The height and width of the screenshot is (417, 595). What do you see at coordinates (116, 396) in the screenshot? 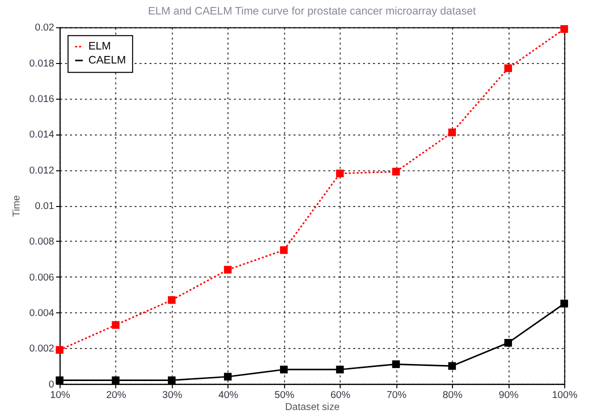
I see `x-tick-label: 20%` at bounding box center [116, 396].